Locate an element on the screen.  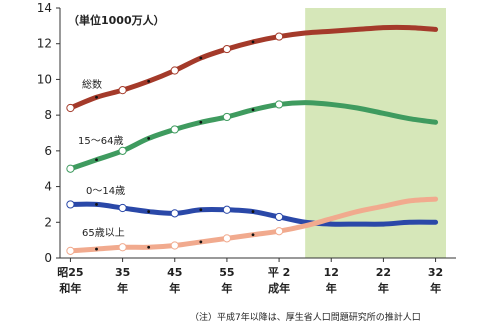
x-tick-label: 32 is located at coordinates (435, 272).